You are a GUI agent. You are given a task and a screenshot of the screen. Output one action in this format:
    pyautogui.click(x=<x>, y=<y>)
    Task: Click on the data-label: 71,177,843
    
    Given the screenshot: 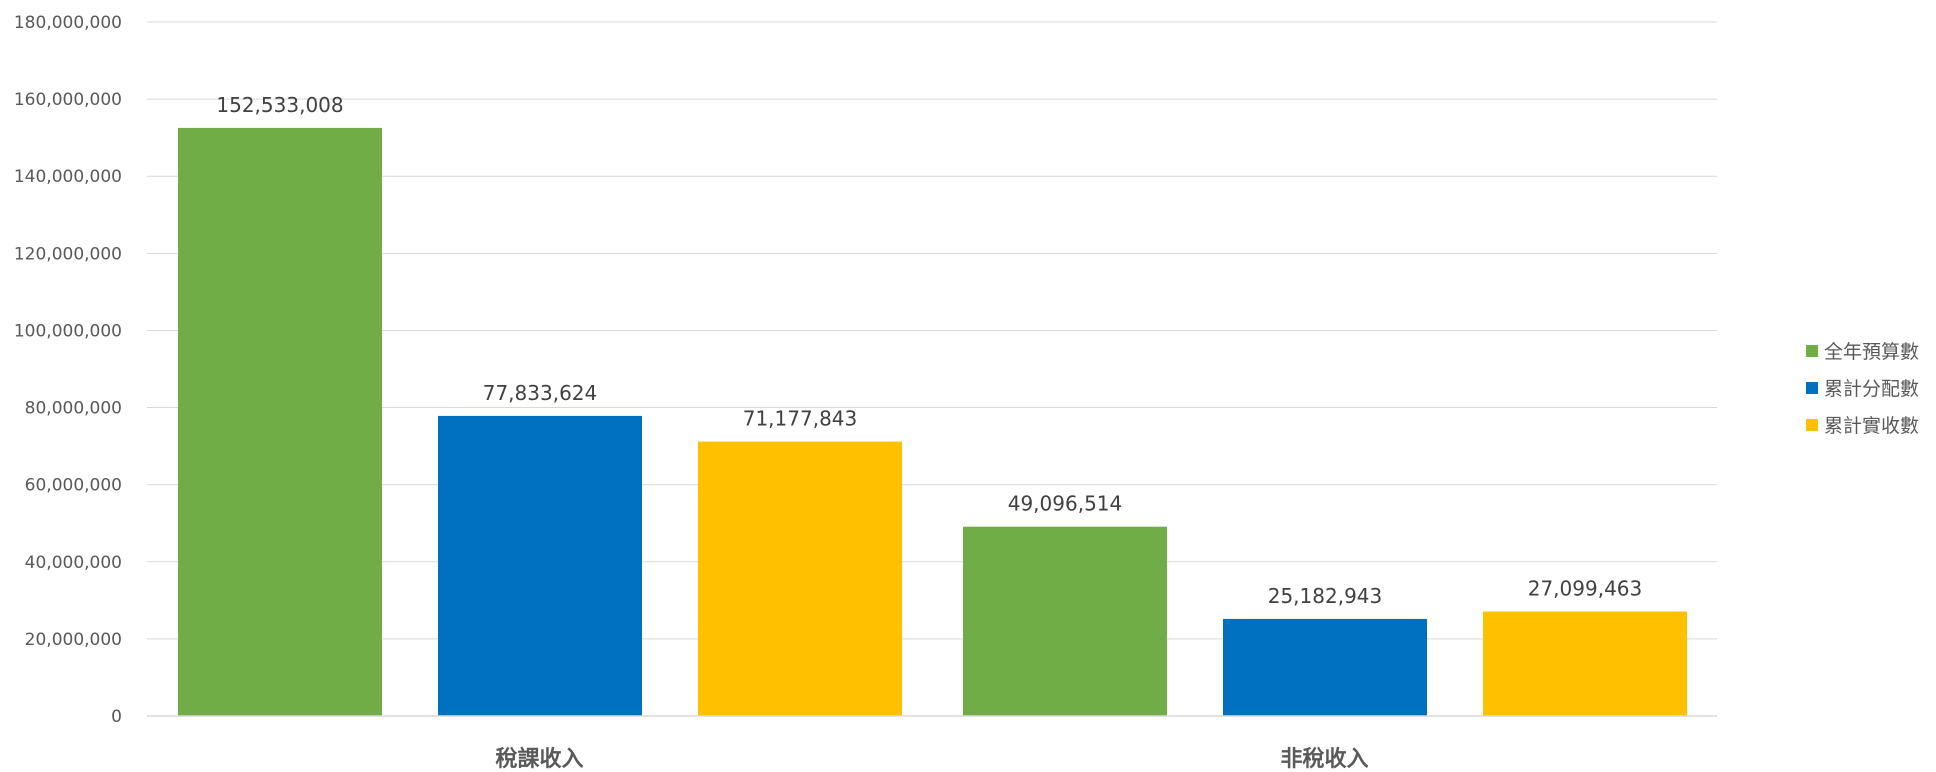 What is the action you would take?
    pyautogui.click(x=800, y=419)
    